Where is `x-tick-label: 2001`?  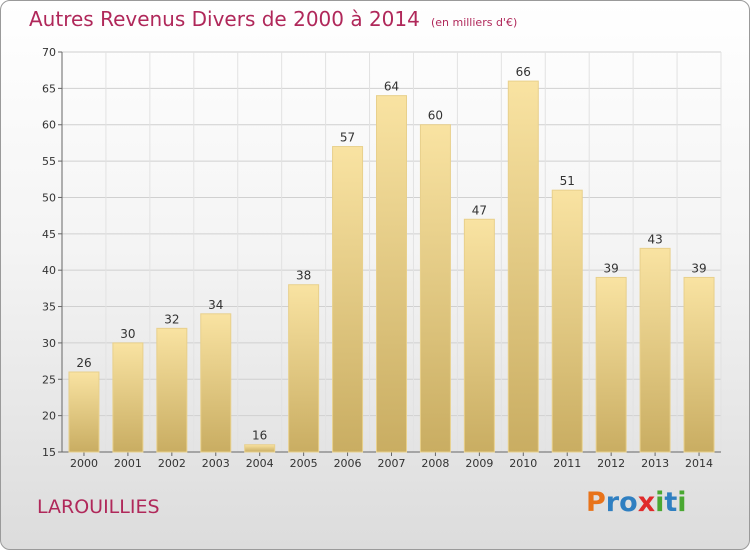 x-tick-label: 2001 is located at coordinates (128, 463).